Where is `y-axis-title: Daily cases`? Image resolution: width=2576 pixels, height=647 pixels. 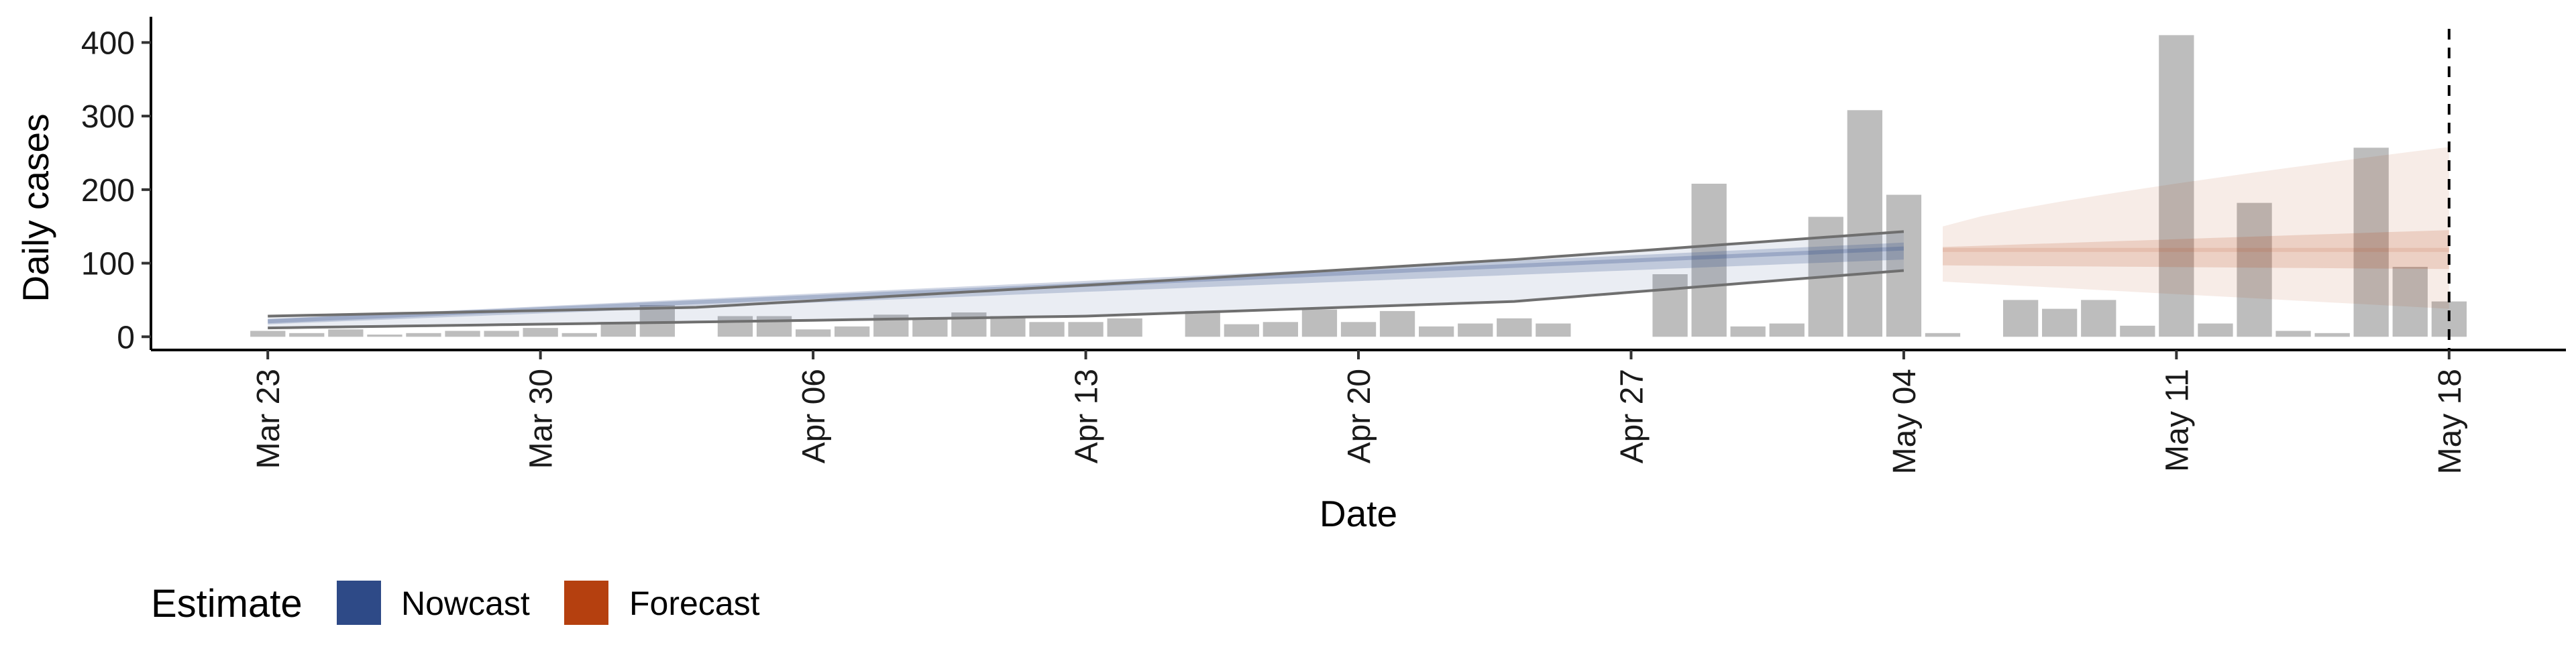 y-axis-title: Daily cases is located at coordinates (35, 207).